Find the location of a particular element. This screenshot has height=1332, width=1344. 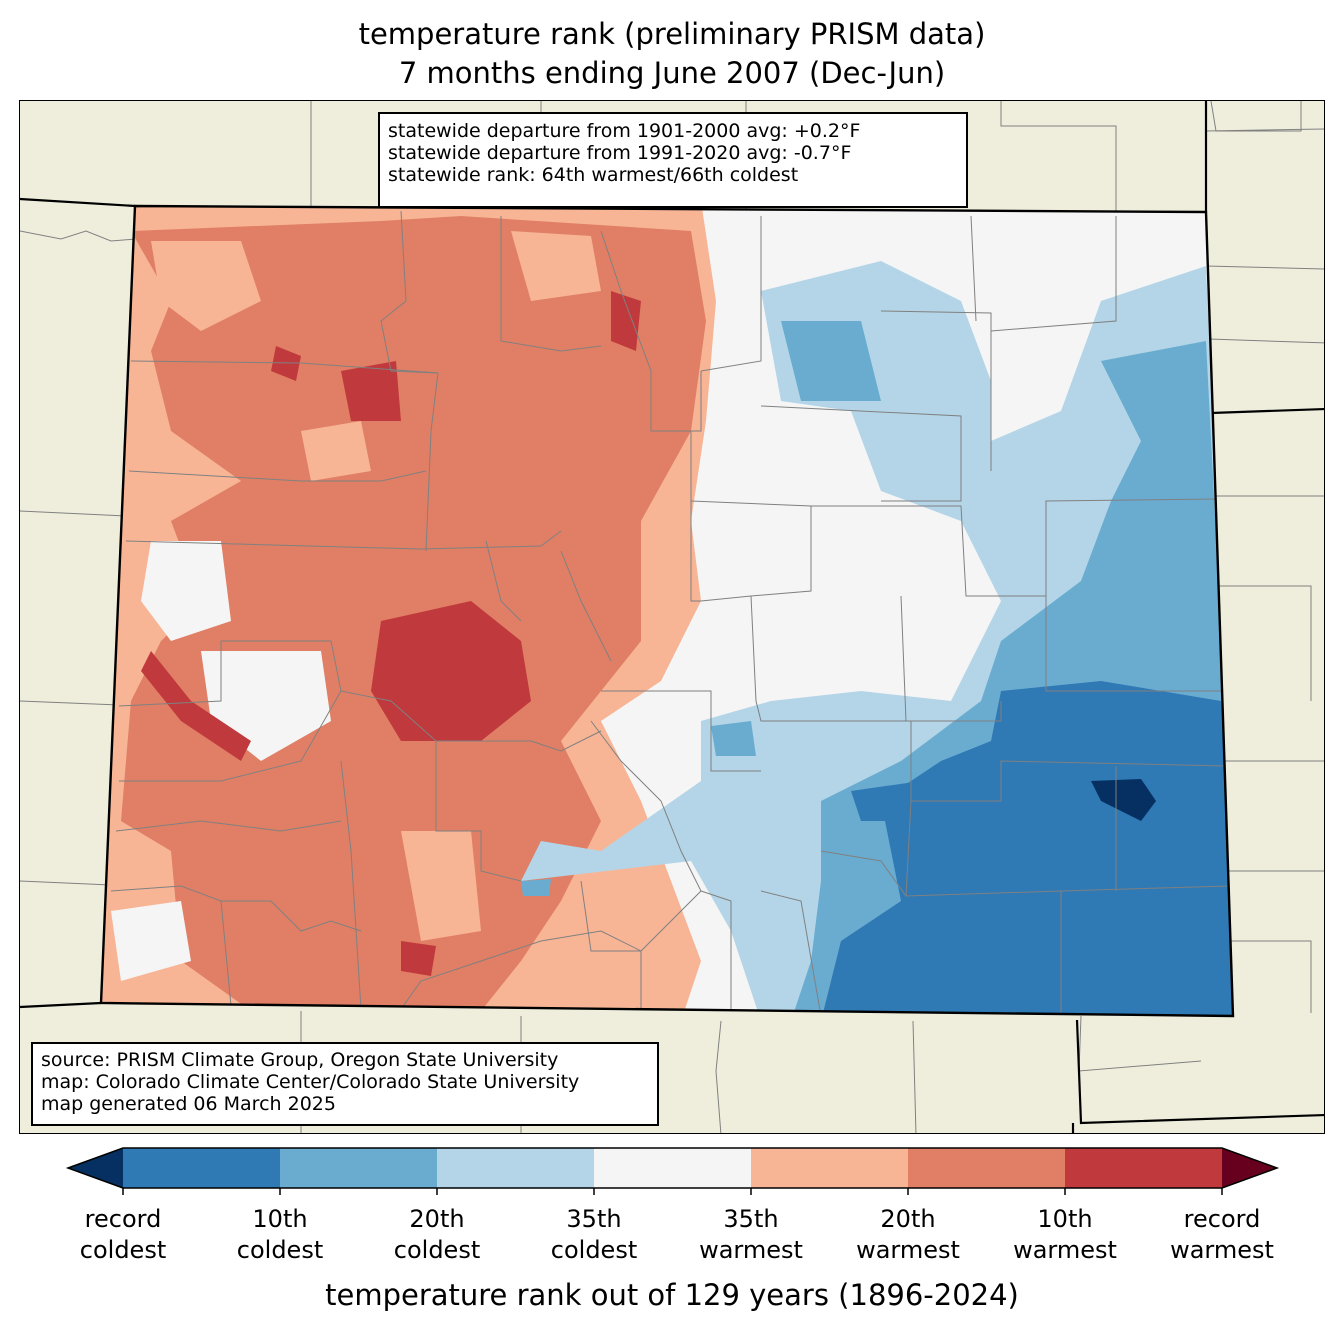

colorbar-tick-label: record warmest is located at coordinates (1222, 1235).